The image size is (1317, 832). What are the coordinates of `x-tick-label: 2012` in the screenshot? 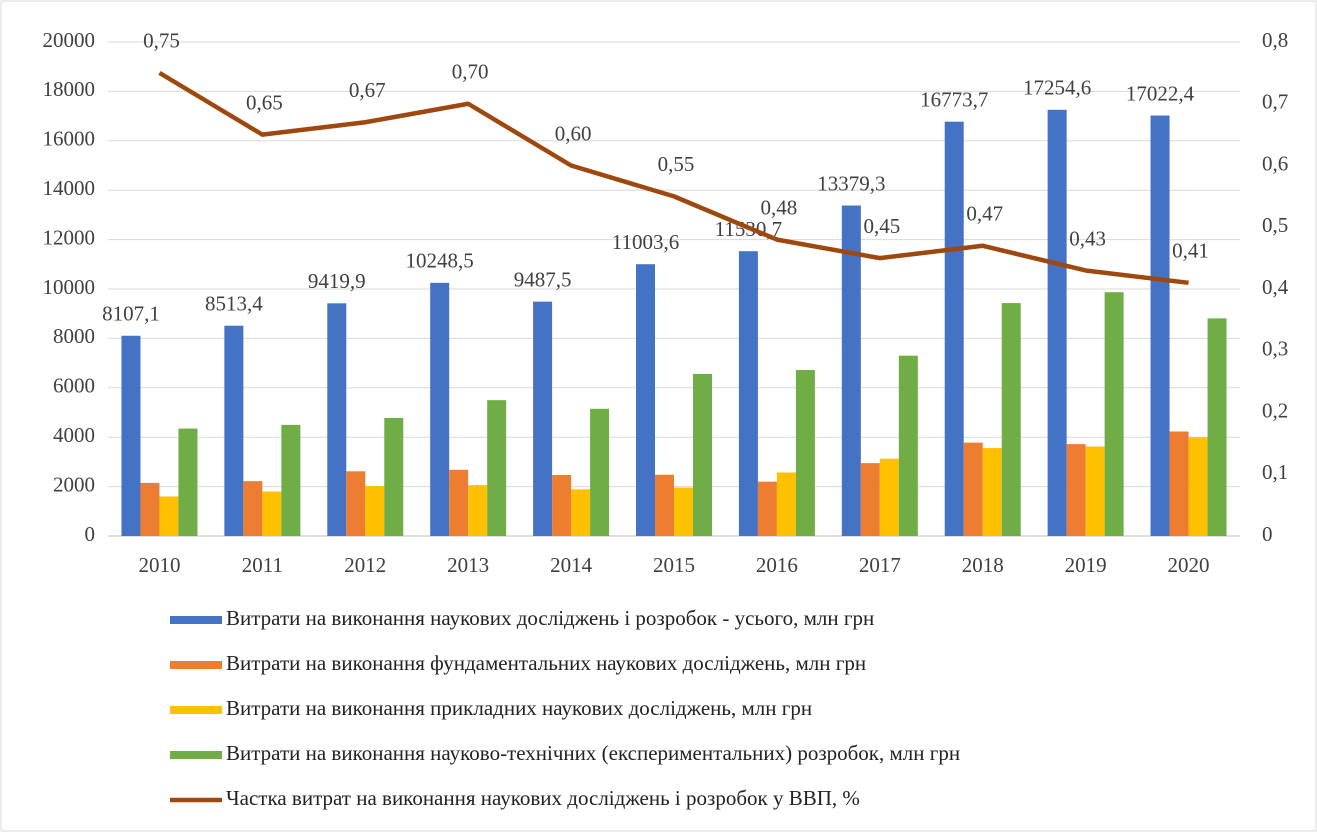 It's located at (365, 565).